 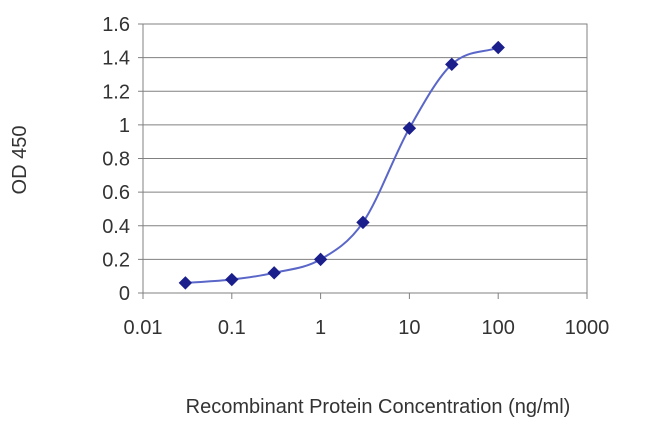 What do you see at coordinates (116, 260) in the screenshot?
I see `y-tick-label: 0.2` at bounding box center [116, 260].